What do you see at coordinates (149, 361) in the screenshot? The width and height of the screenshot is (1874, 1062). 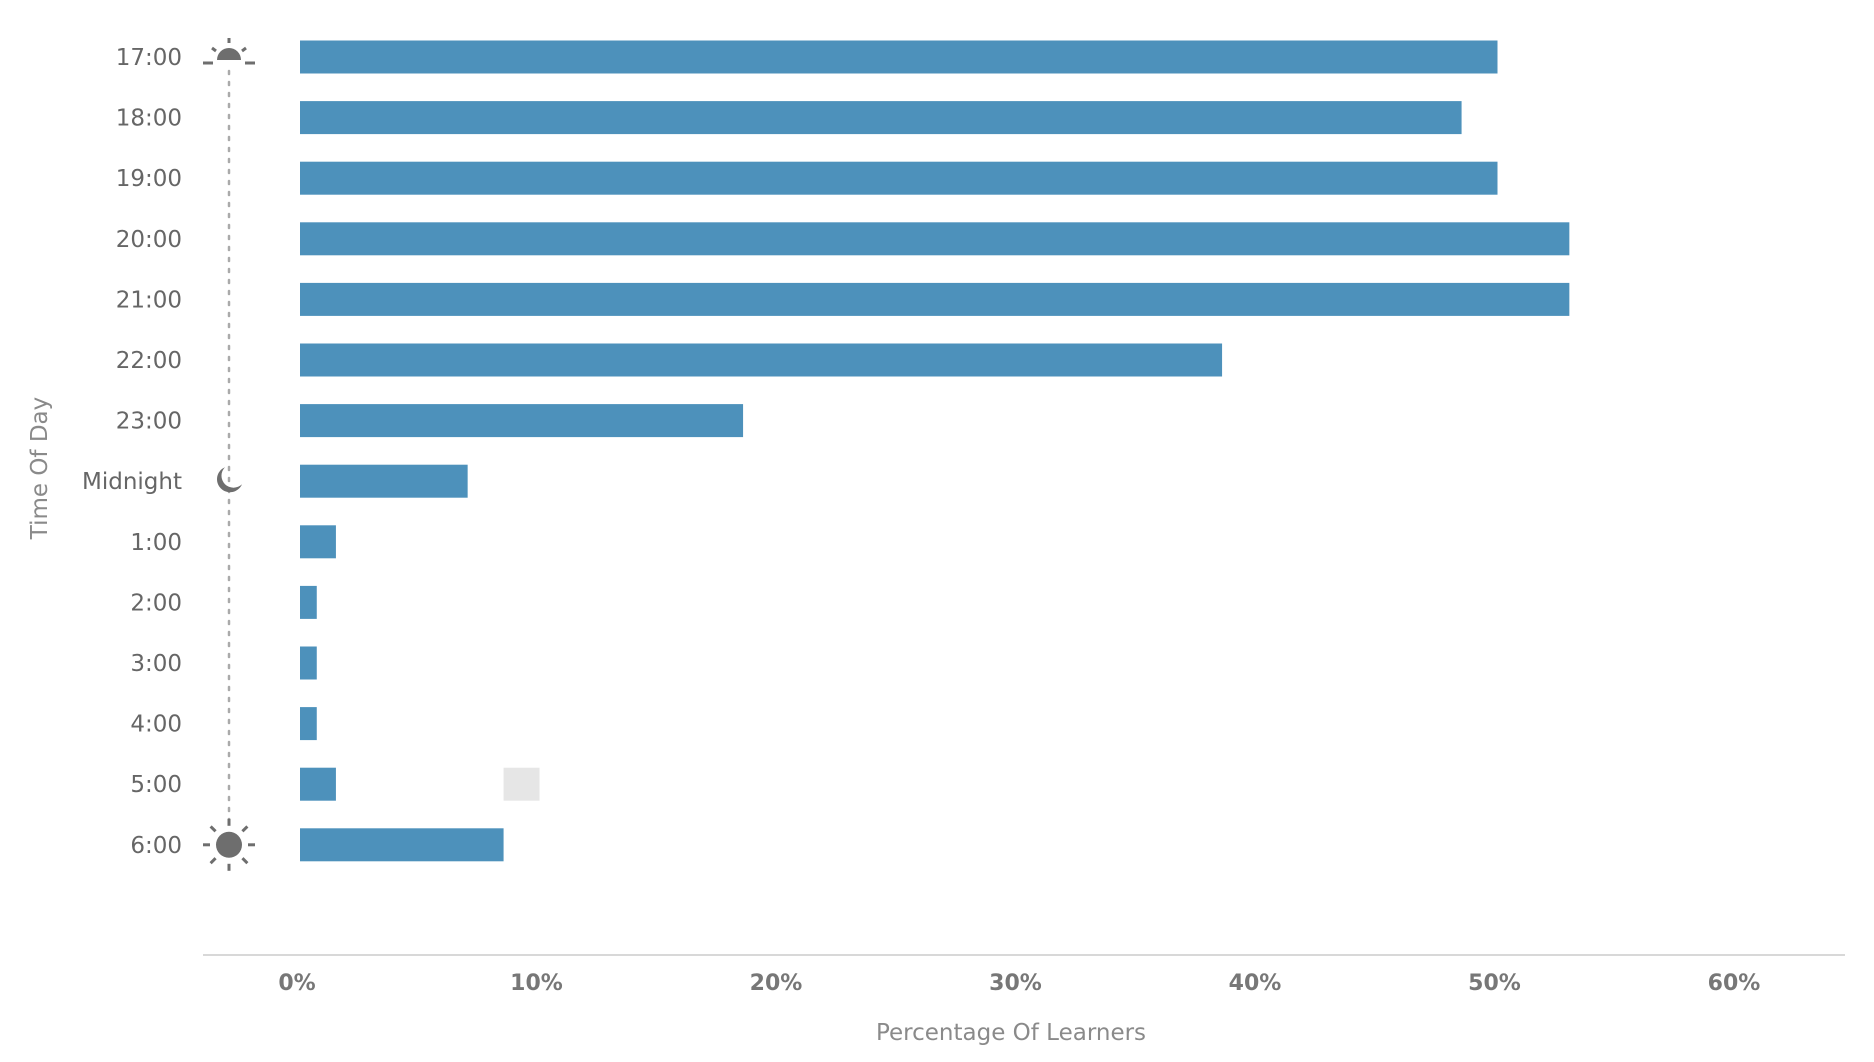 I see `y-tick-label: 22:00` at bounding box center [149, 361].